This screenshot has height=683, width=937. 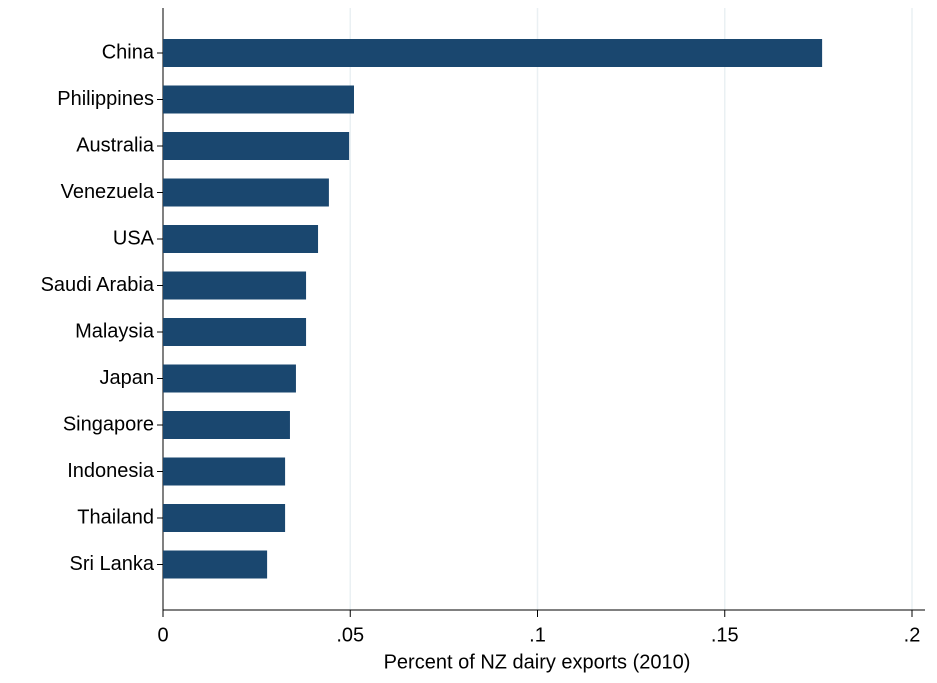 I want to click on y-tick-label: Thailand, so click(x=115, y=517).